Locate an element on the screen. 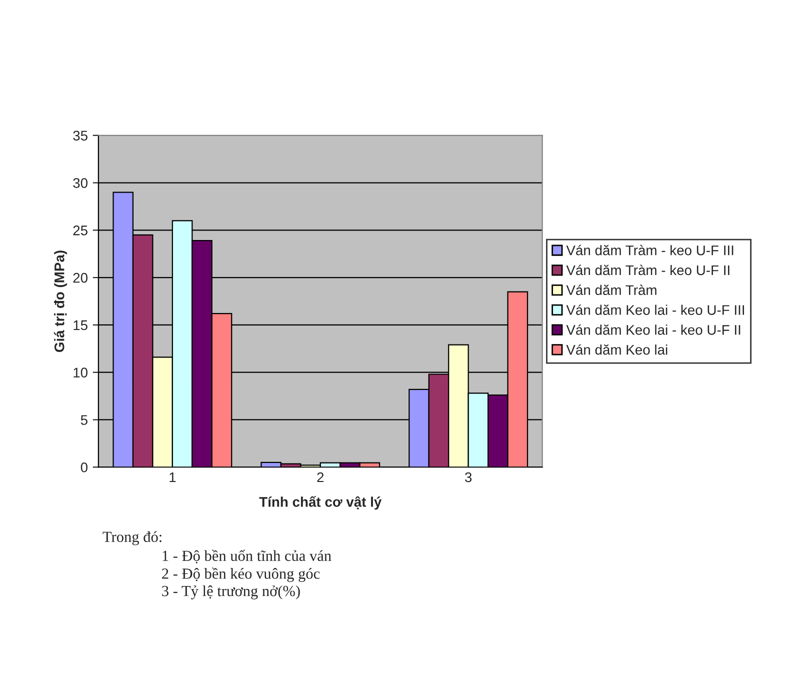  y-tick-label: 15 is located at coordinates (81, 325).